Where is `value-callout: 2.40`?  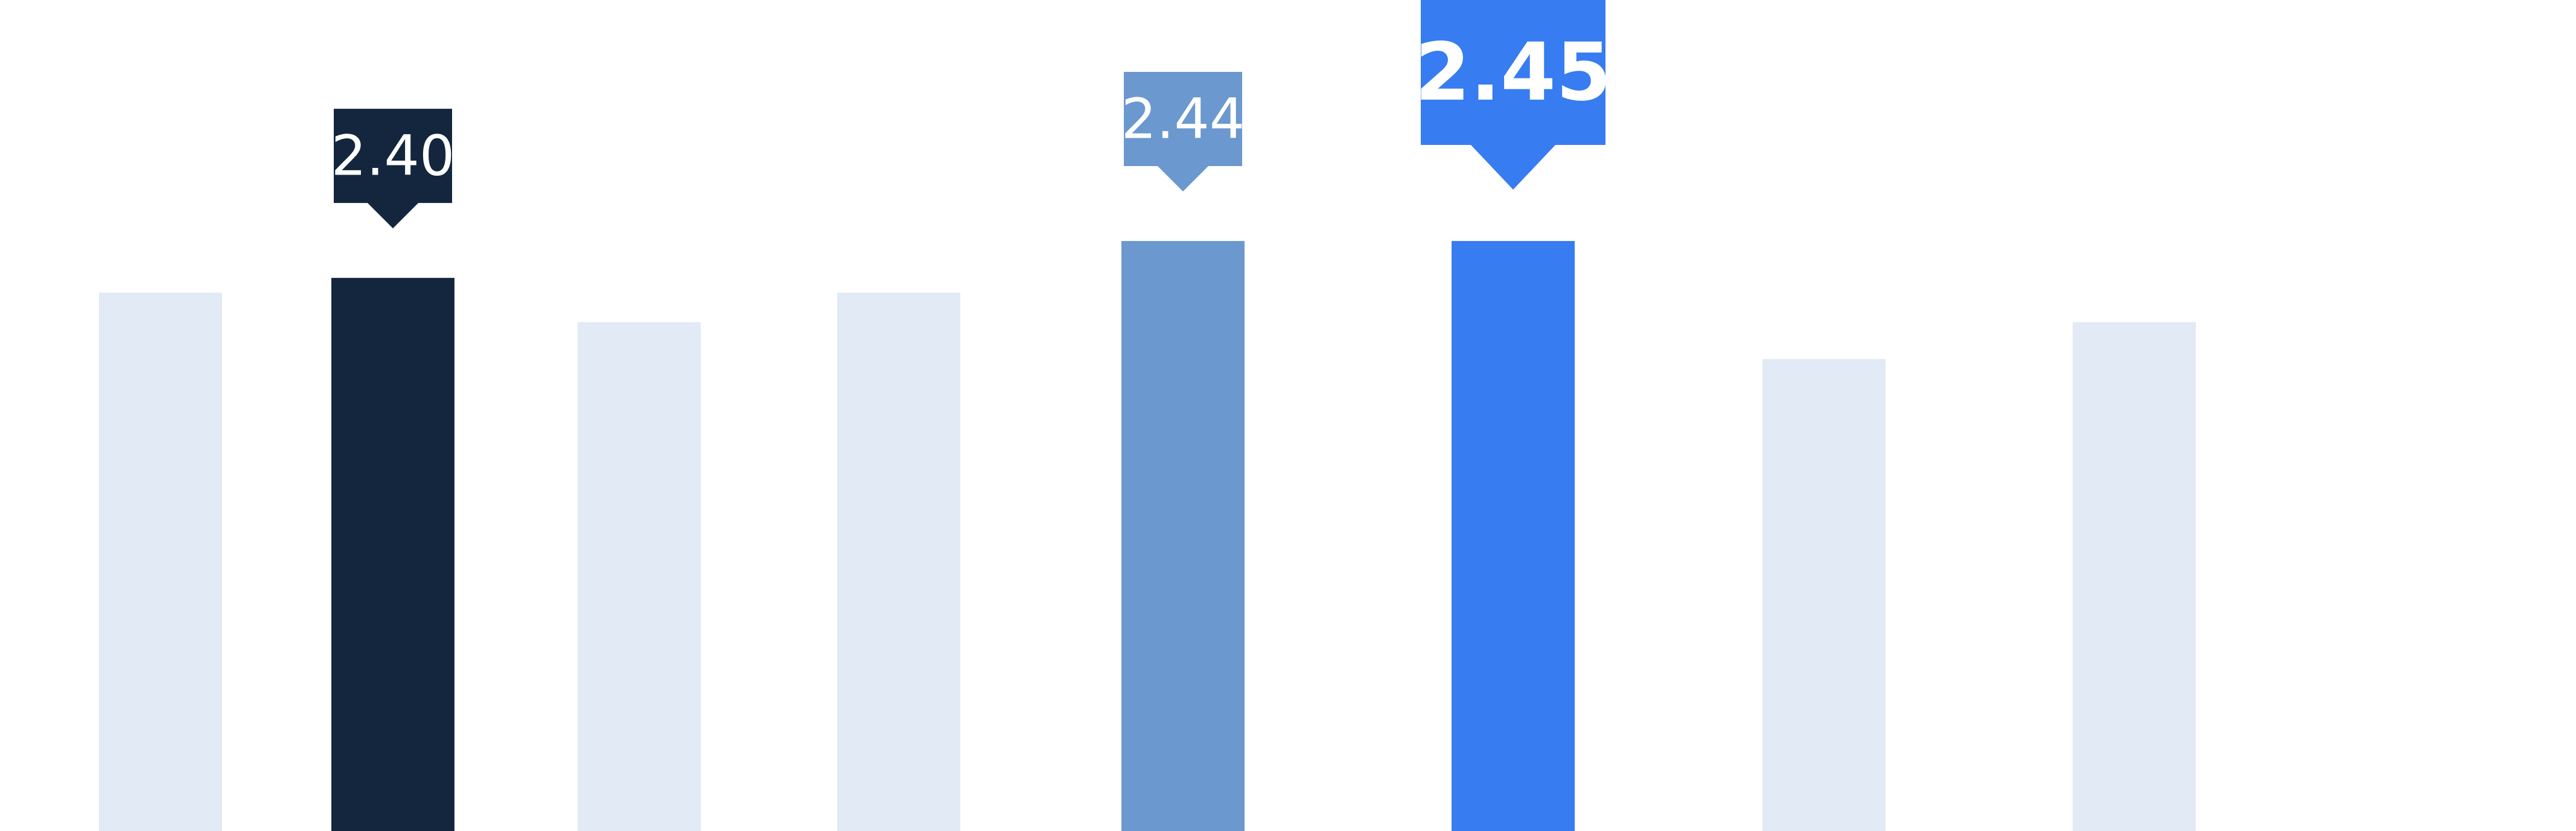 value-callout: 2.40 is located at coordinates (393, 169).